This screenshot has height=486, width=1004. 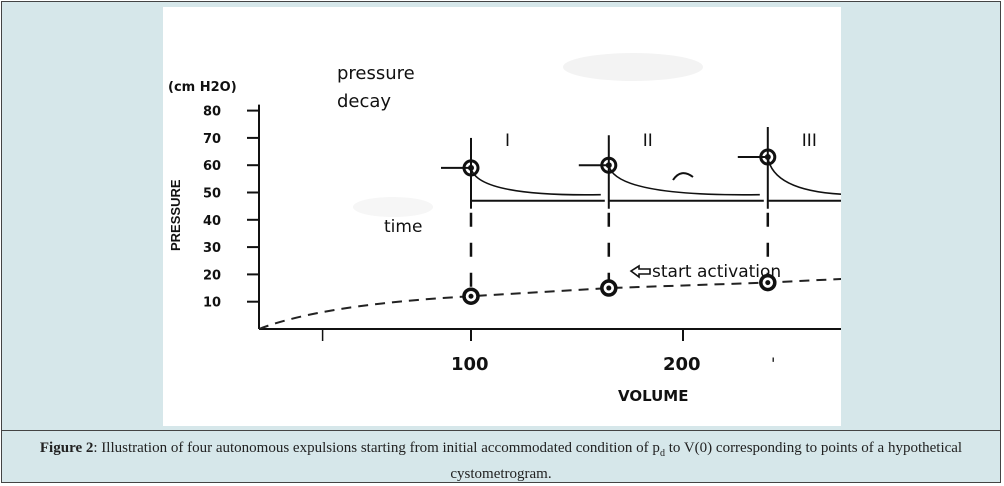 I want to click on decay-label: I, so click(x=507, y=141).